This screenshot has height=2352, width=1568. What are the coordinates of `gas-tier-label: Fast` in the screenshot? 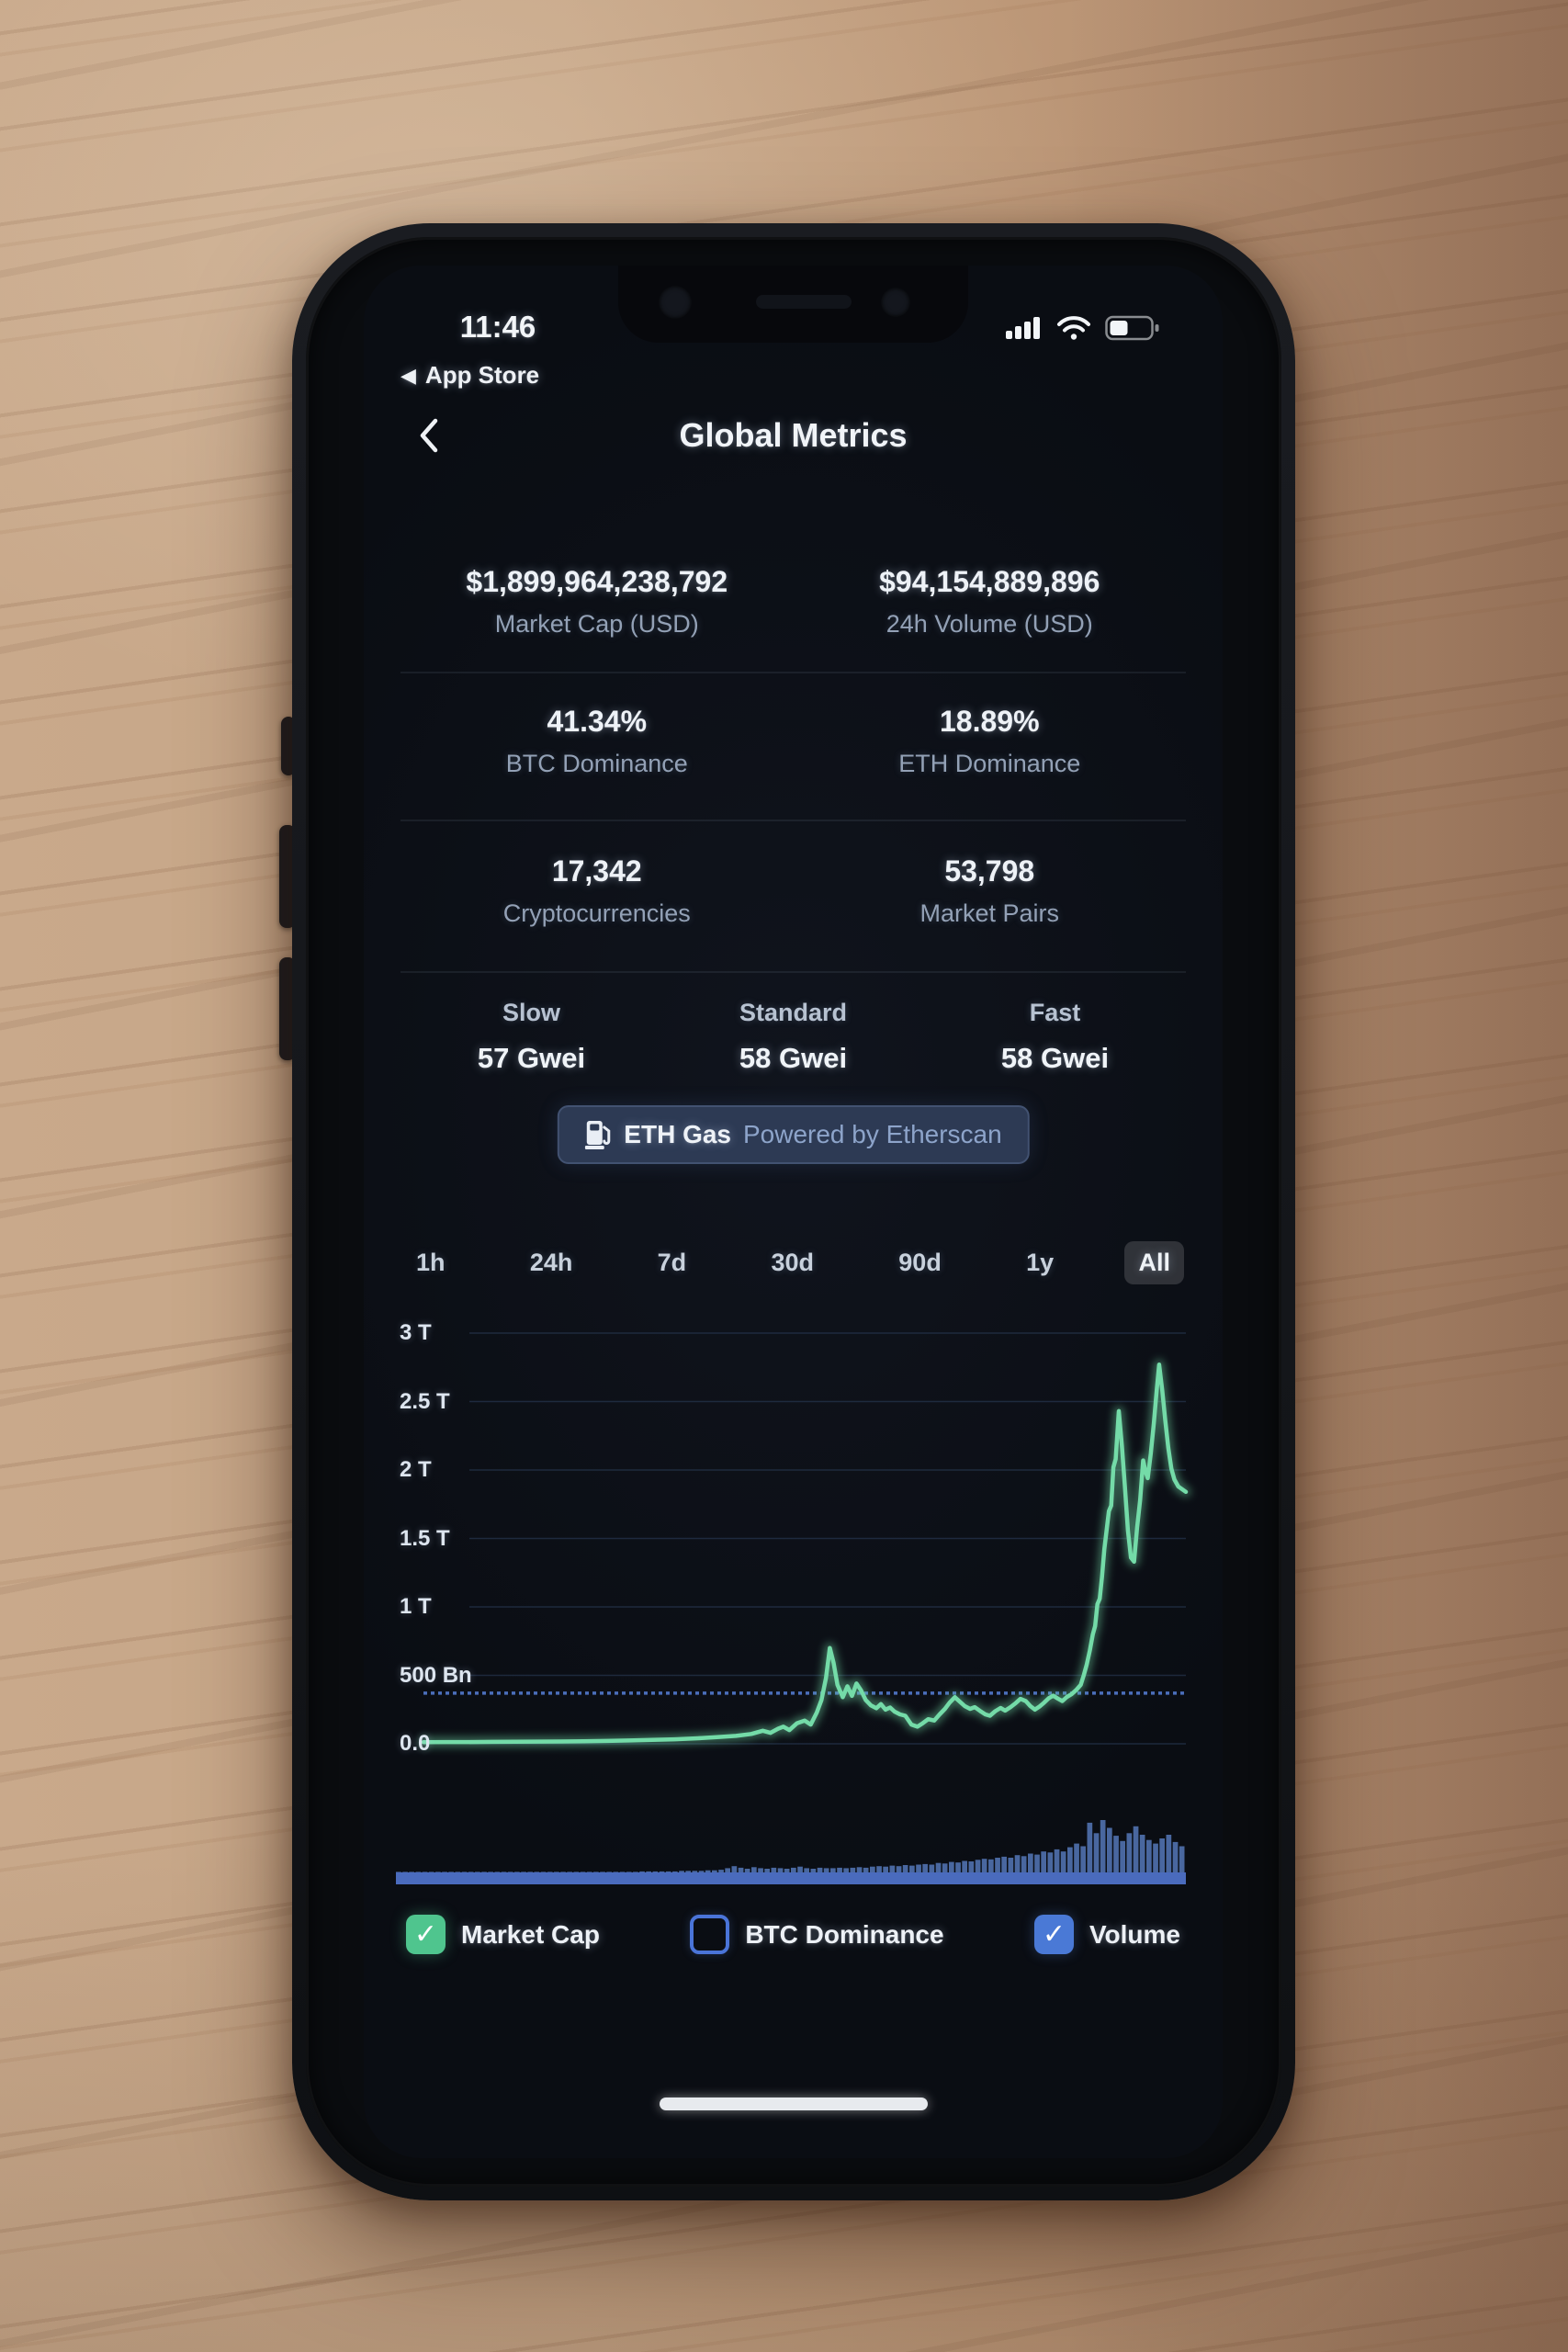 It's located at (1055, 1012).